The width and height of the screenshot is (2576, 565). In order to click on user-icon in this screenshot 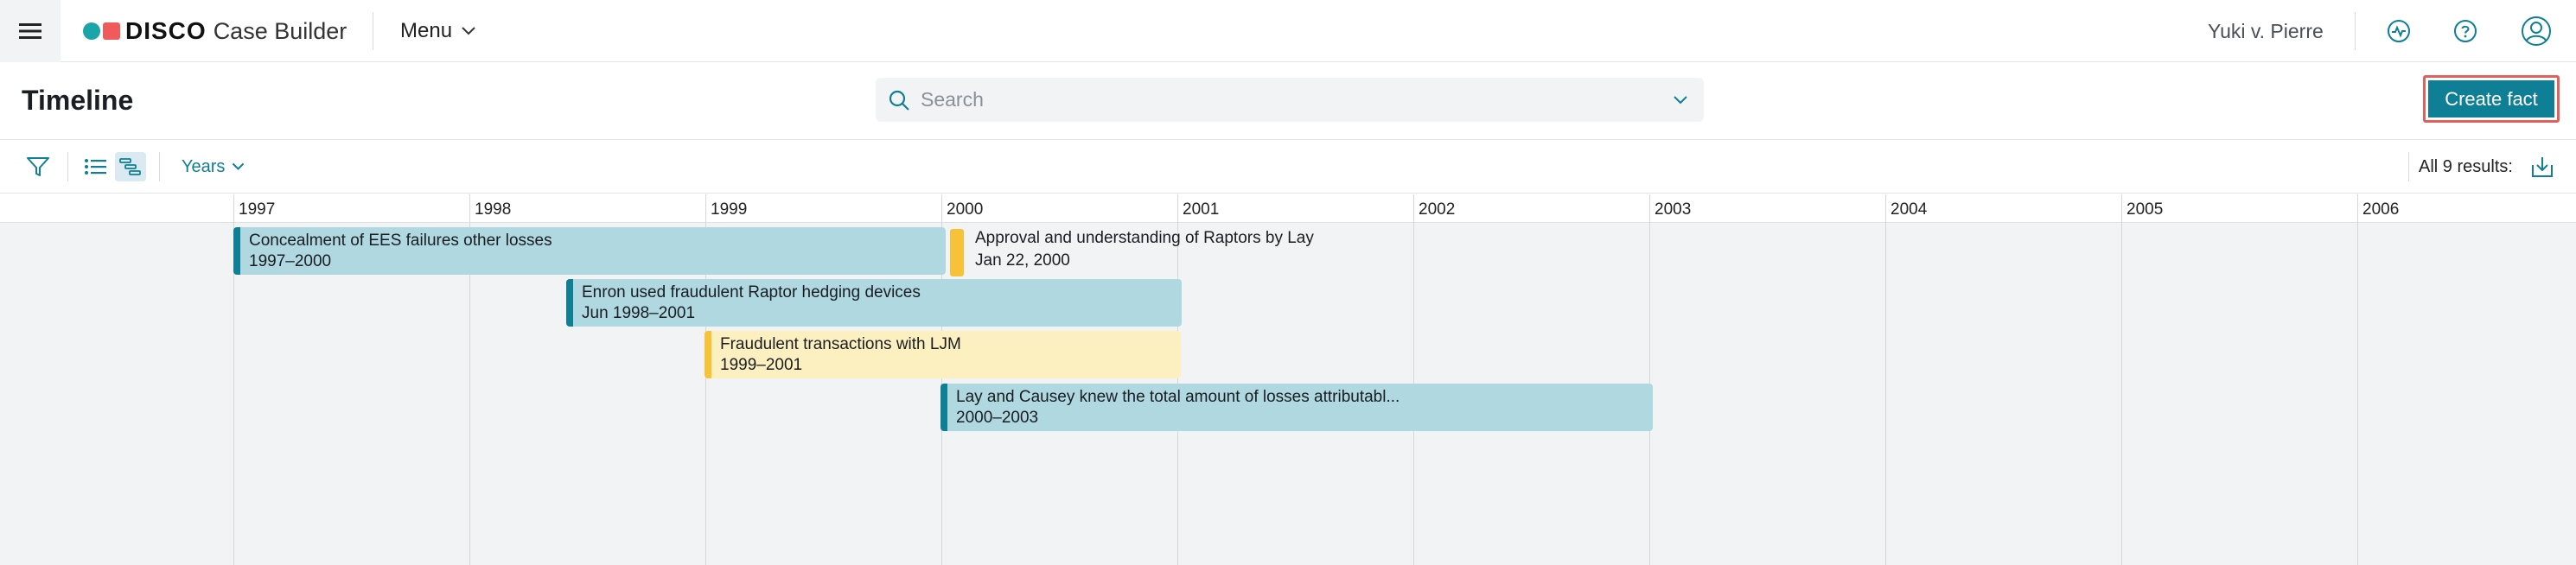, I will do `click(2536, 31)`.